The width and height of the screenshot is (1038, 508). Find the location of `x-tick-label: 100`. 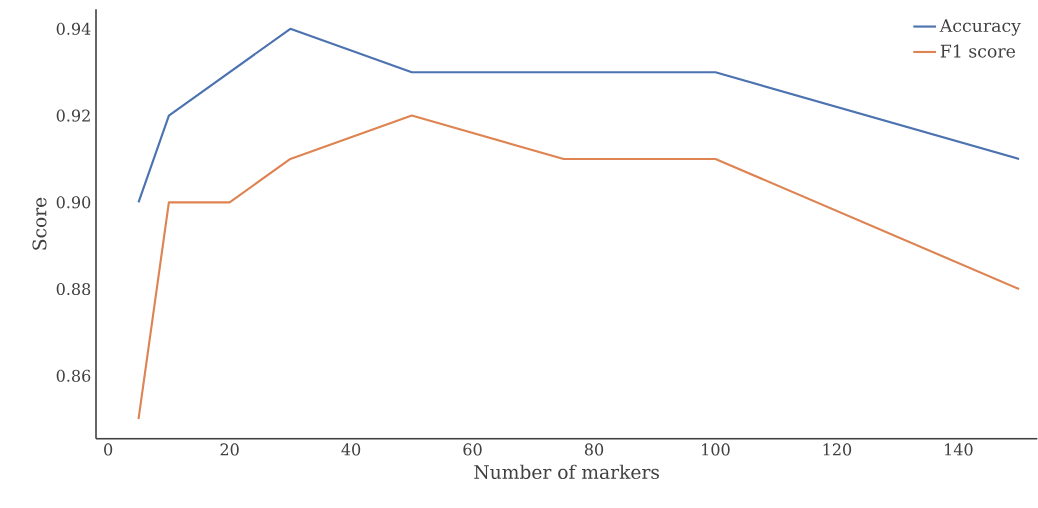

x-tick-label: 100 is located at coordinates (716, 449).